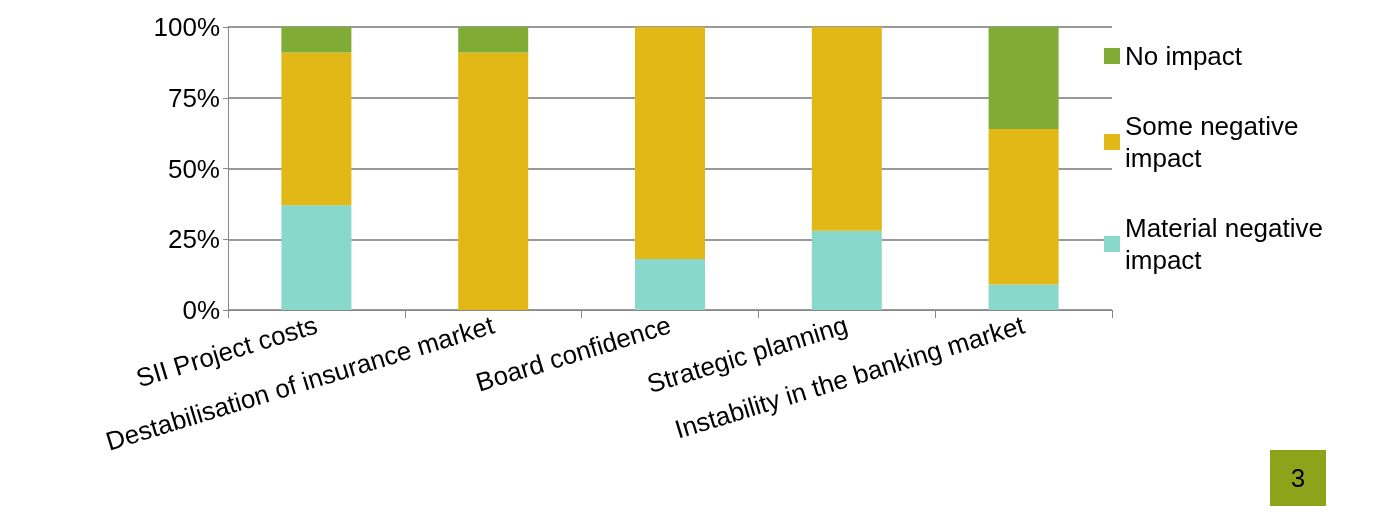 This screenshot has height=520, width=1378. Describe the element at coordinates (186, 27) in the screenshot. I see `y-tick-label: 100%` at that location.